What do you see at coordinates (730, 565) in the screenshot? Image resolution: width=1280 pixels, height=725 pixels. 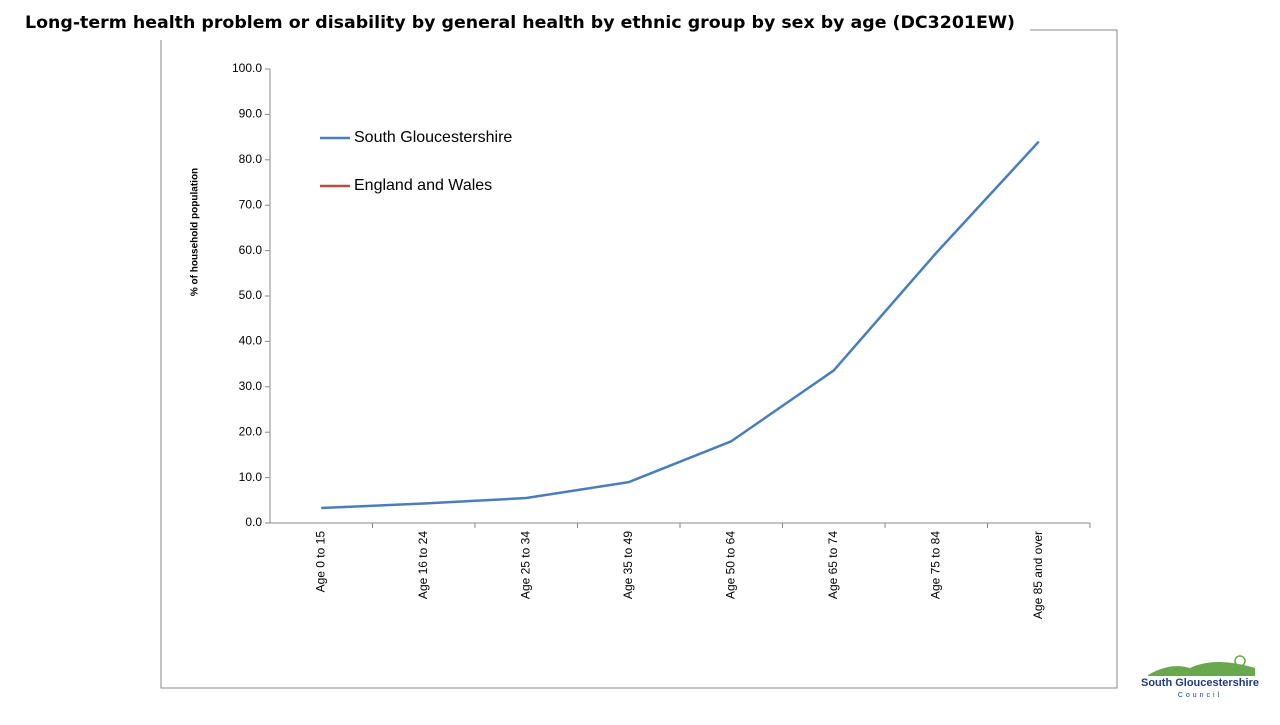 I see `x-tick-label: Age 50 to 64` at bounding box center [730, 565].